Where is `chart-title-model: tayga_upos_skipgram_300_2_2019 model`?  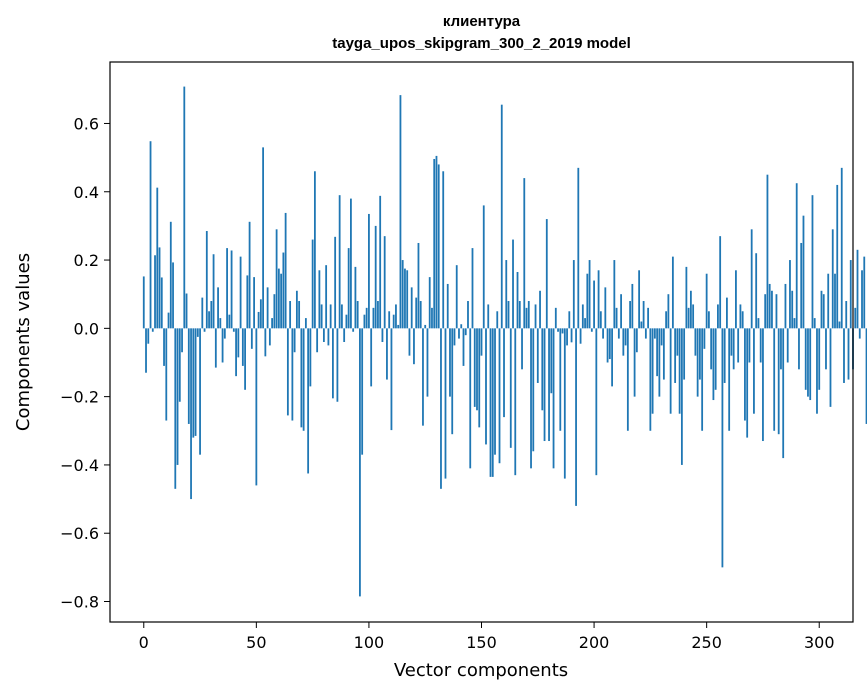
chart-title-model: tayga_upos_skipgram_300_2_2019 model is located at coordinates (481, 43).